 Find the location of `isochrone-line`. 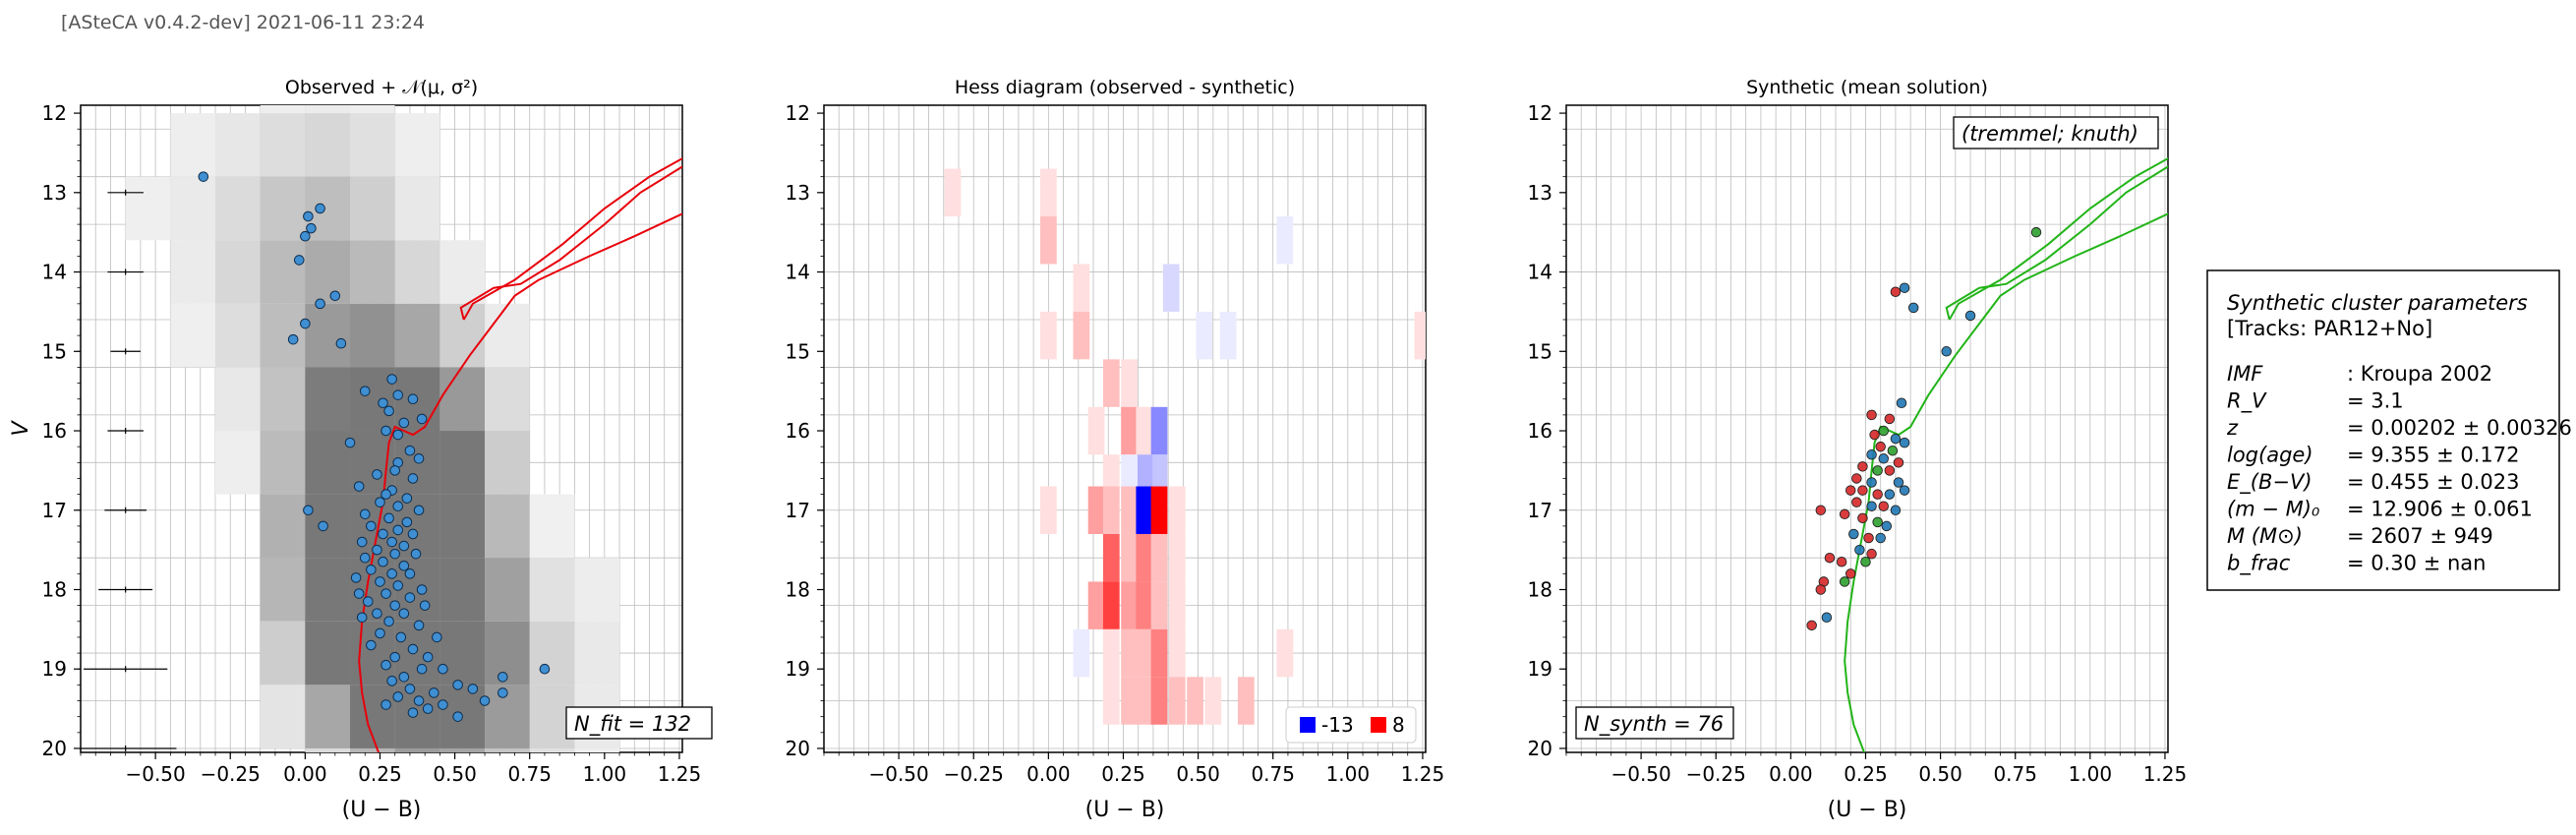

isochrone-line is located at coordinates (520, 482).